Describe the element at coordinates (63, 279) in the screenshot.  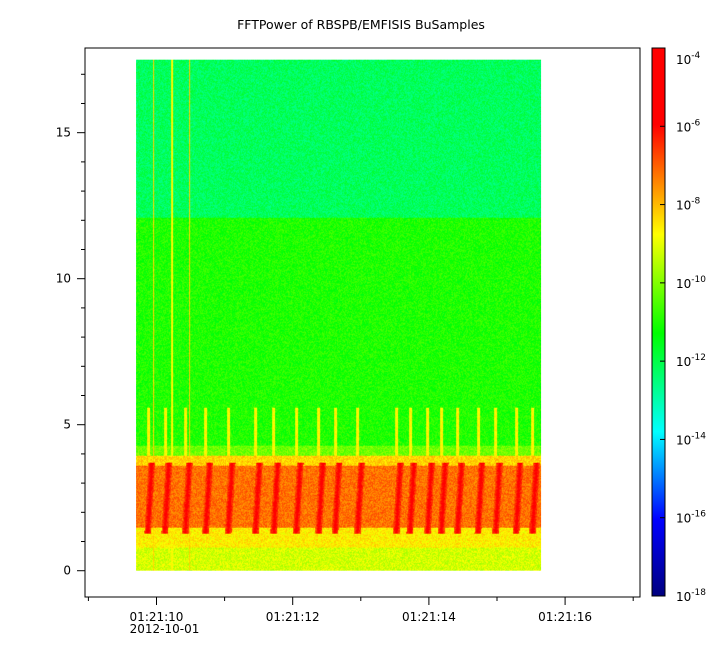
I see `y-tick-label: 10` at that location.